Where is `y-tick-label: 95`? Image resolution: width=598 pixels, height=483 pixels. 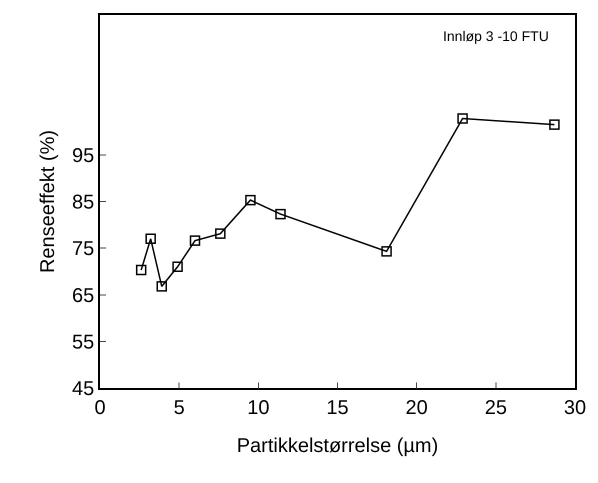 y-tick-label: 95 is located at coordinates (83, 155).